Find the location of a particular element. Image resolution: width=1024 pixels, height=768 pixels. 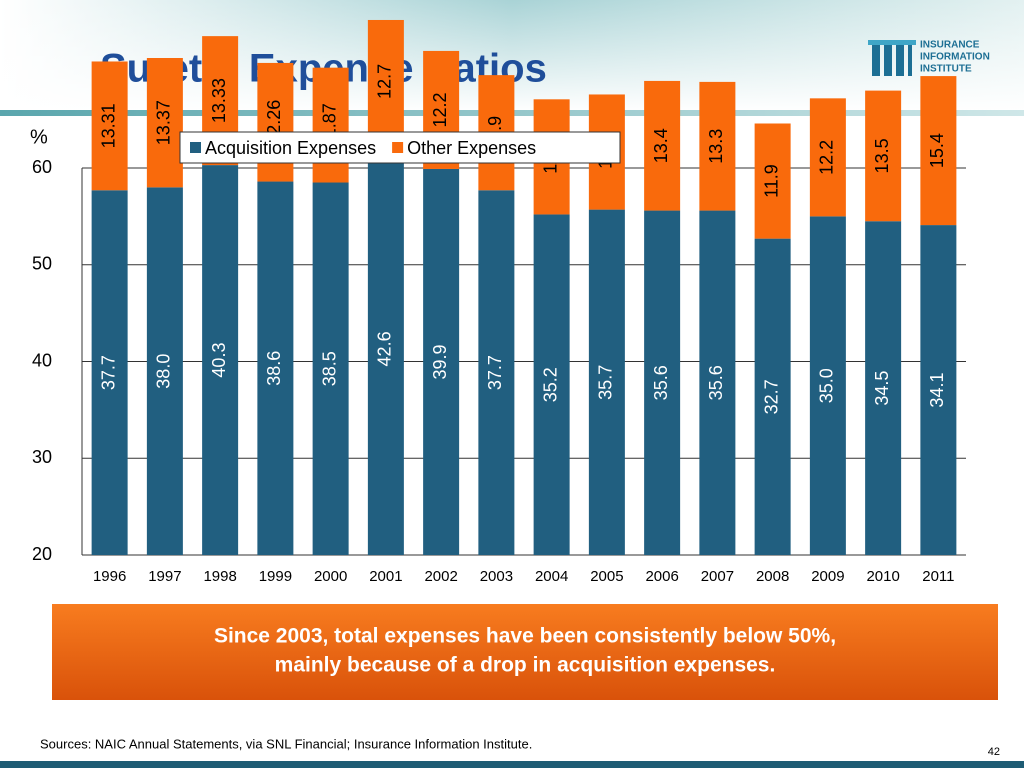

data-label: 11.9 is located at coordinates (771, 181).